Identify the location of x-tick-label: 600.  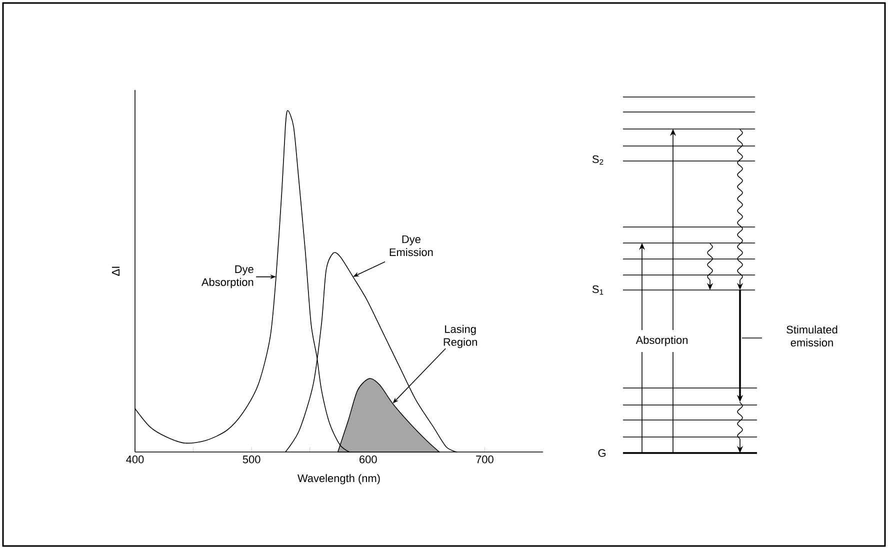
(368, 460).